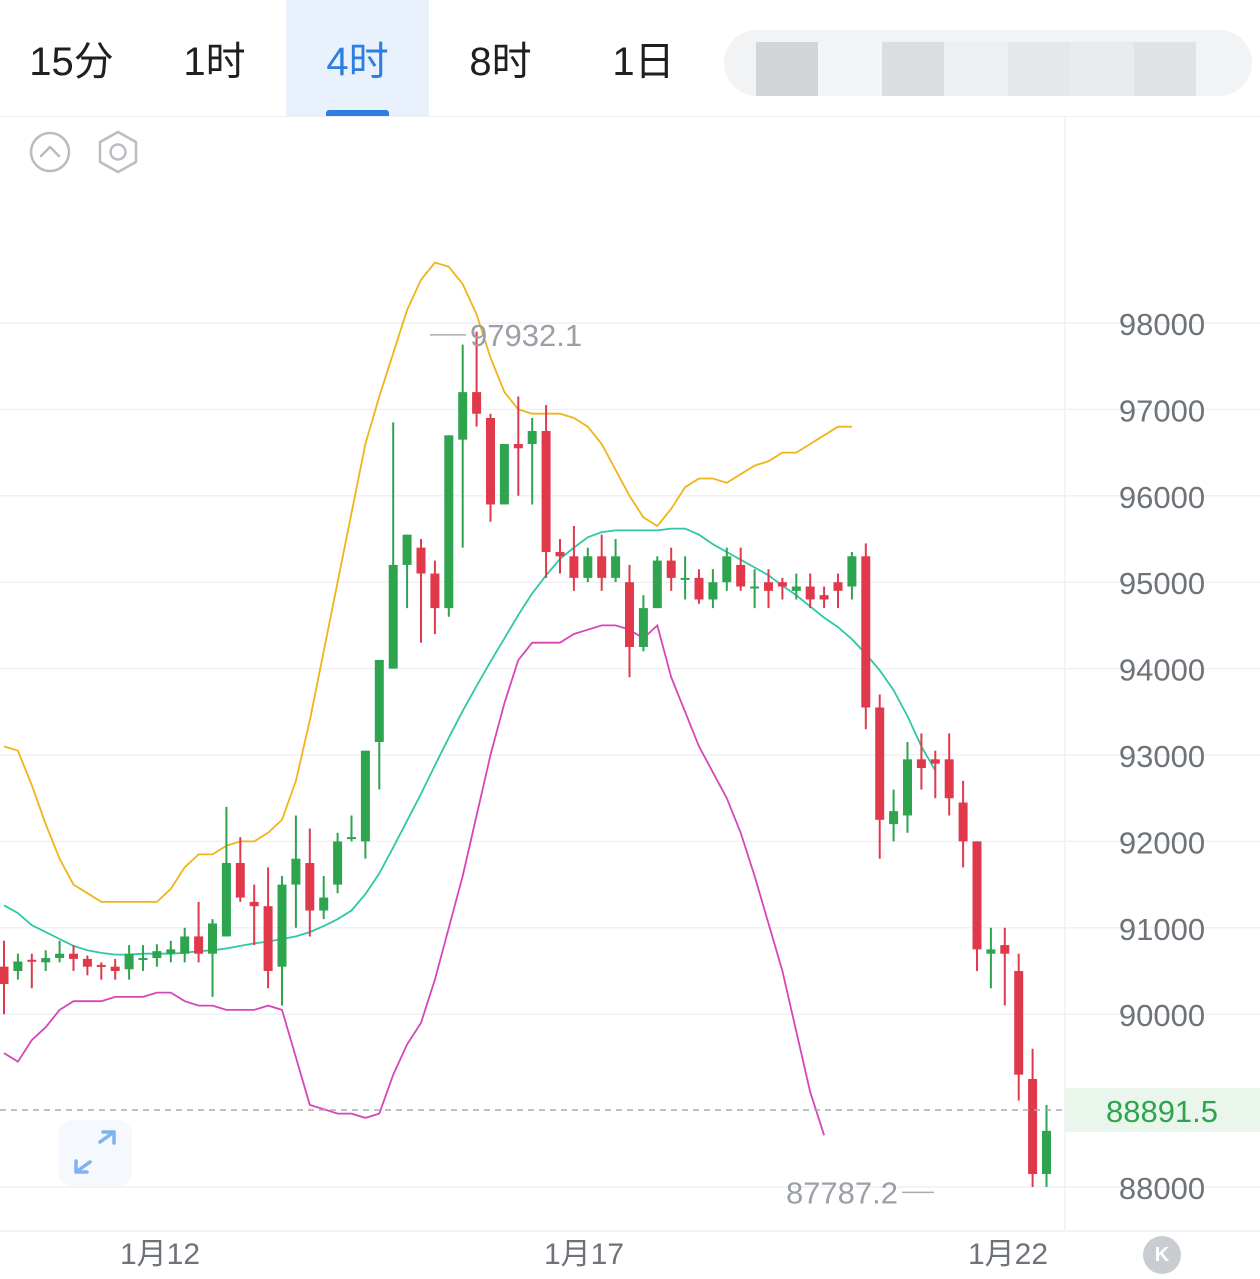  I want to click on tab-label: 1日, so click(643, 62).